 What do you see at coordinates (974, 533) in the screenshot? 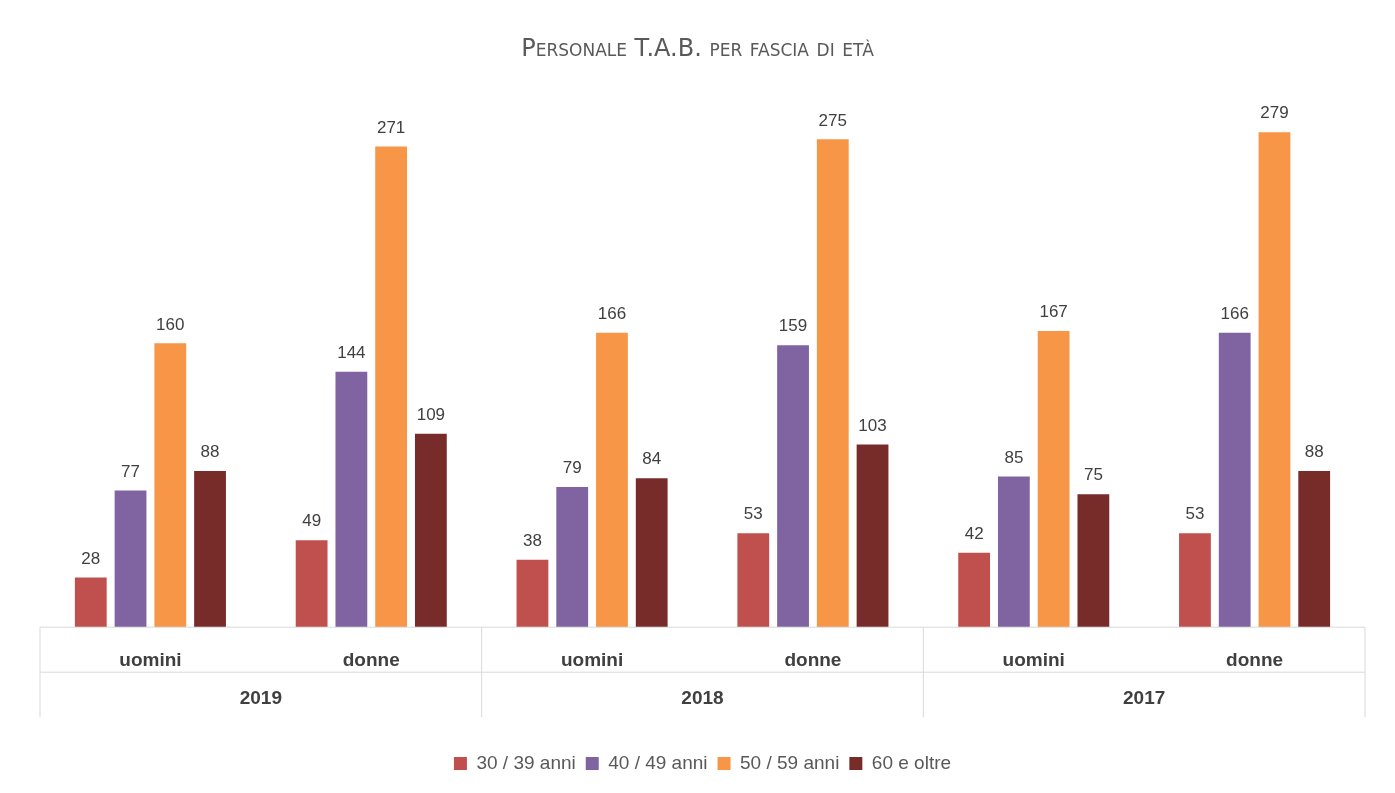
I see `data-label: 42` at bounding box center [974, 533].